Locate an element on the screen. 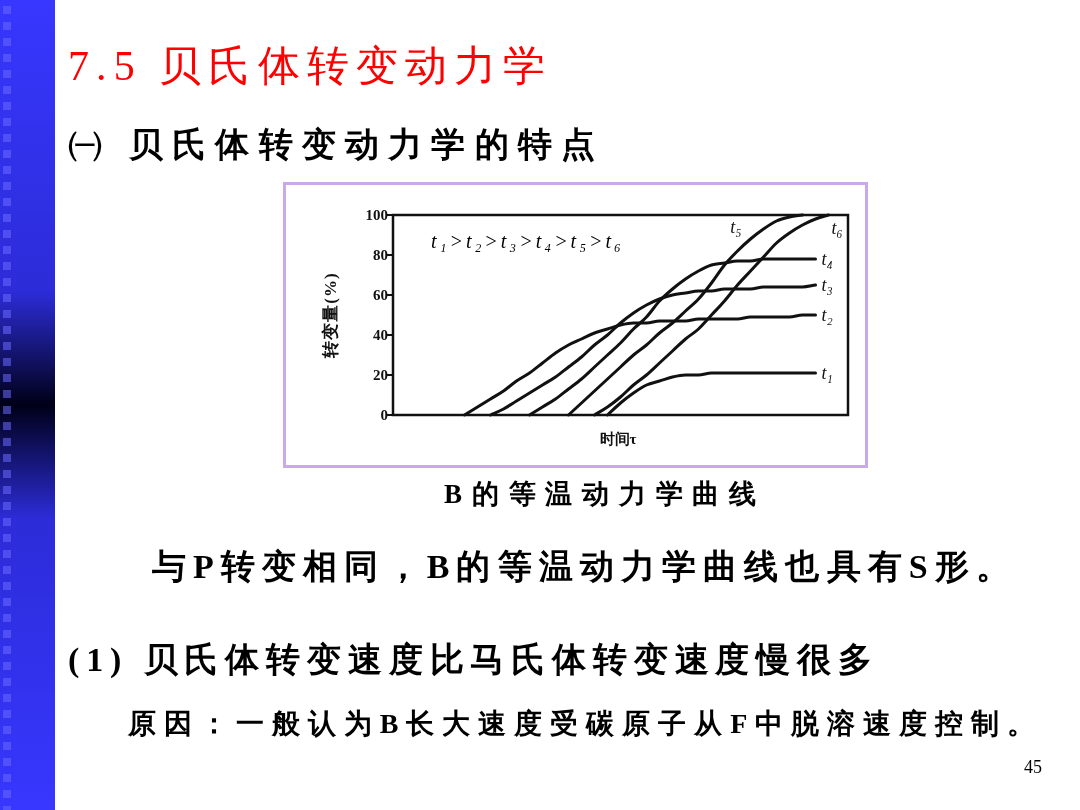 The height and width of the screenshot is (810, 1080). y-tick-label: 100 is located at coordinates (376, 215).